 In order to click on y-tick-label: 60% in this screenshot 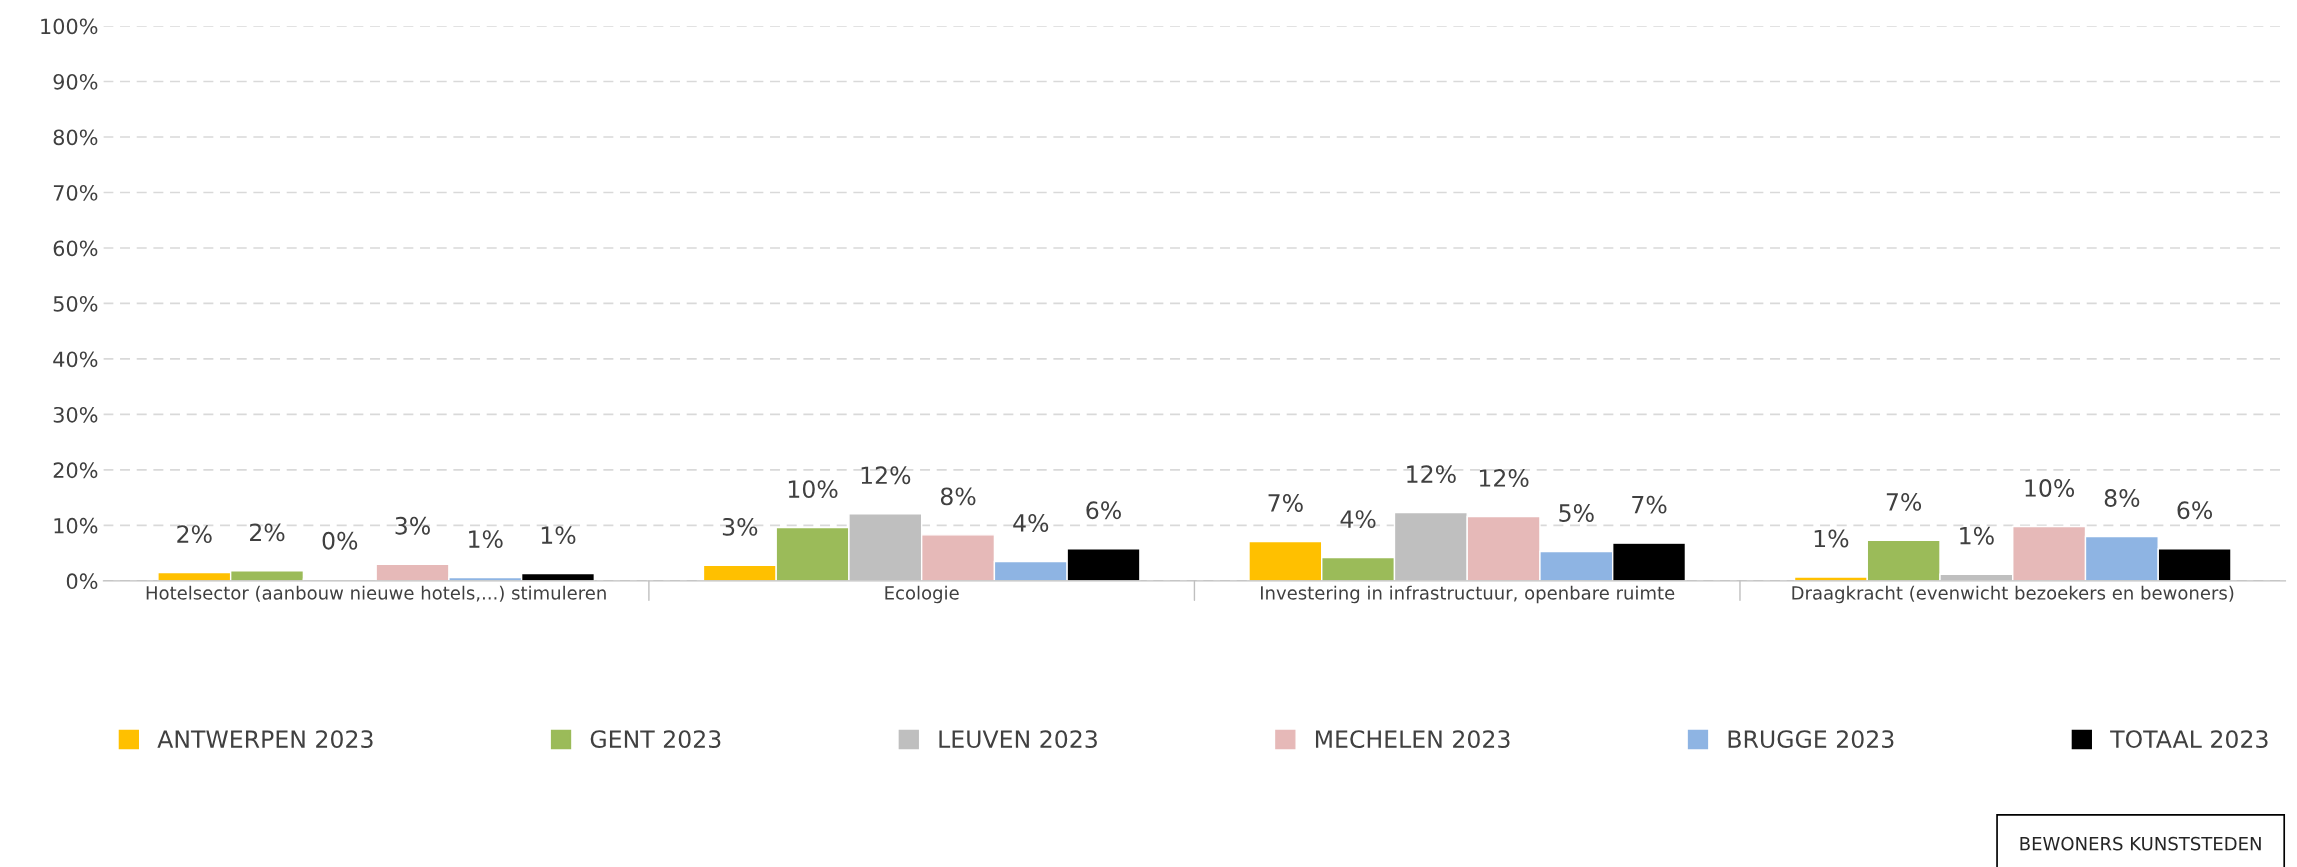, I will do `click(75, 248)`.